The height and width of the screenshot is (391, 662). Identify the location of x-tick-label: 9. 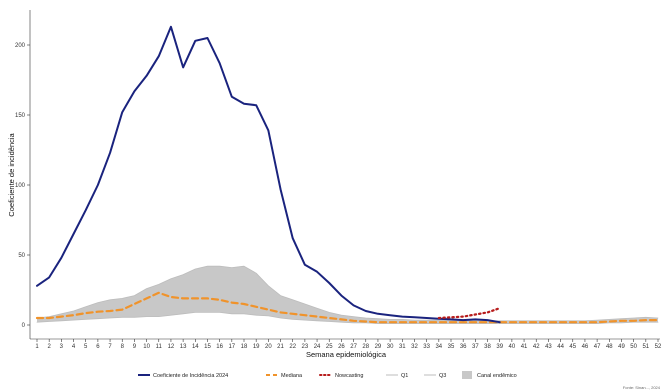
(135, 347).